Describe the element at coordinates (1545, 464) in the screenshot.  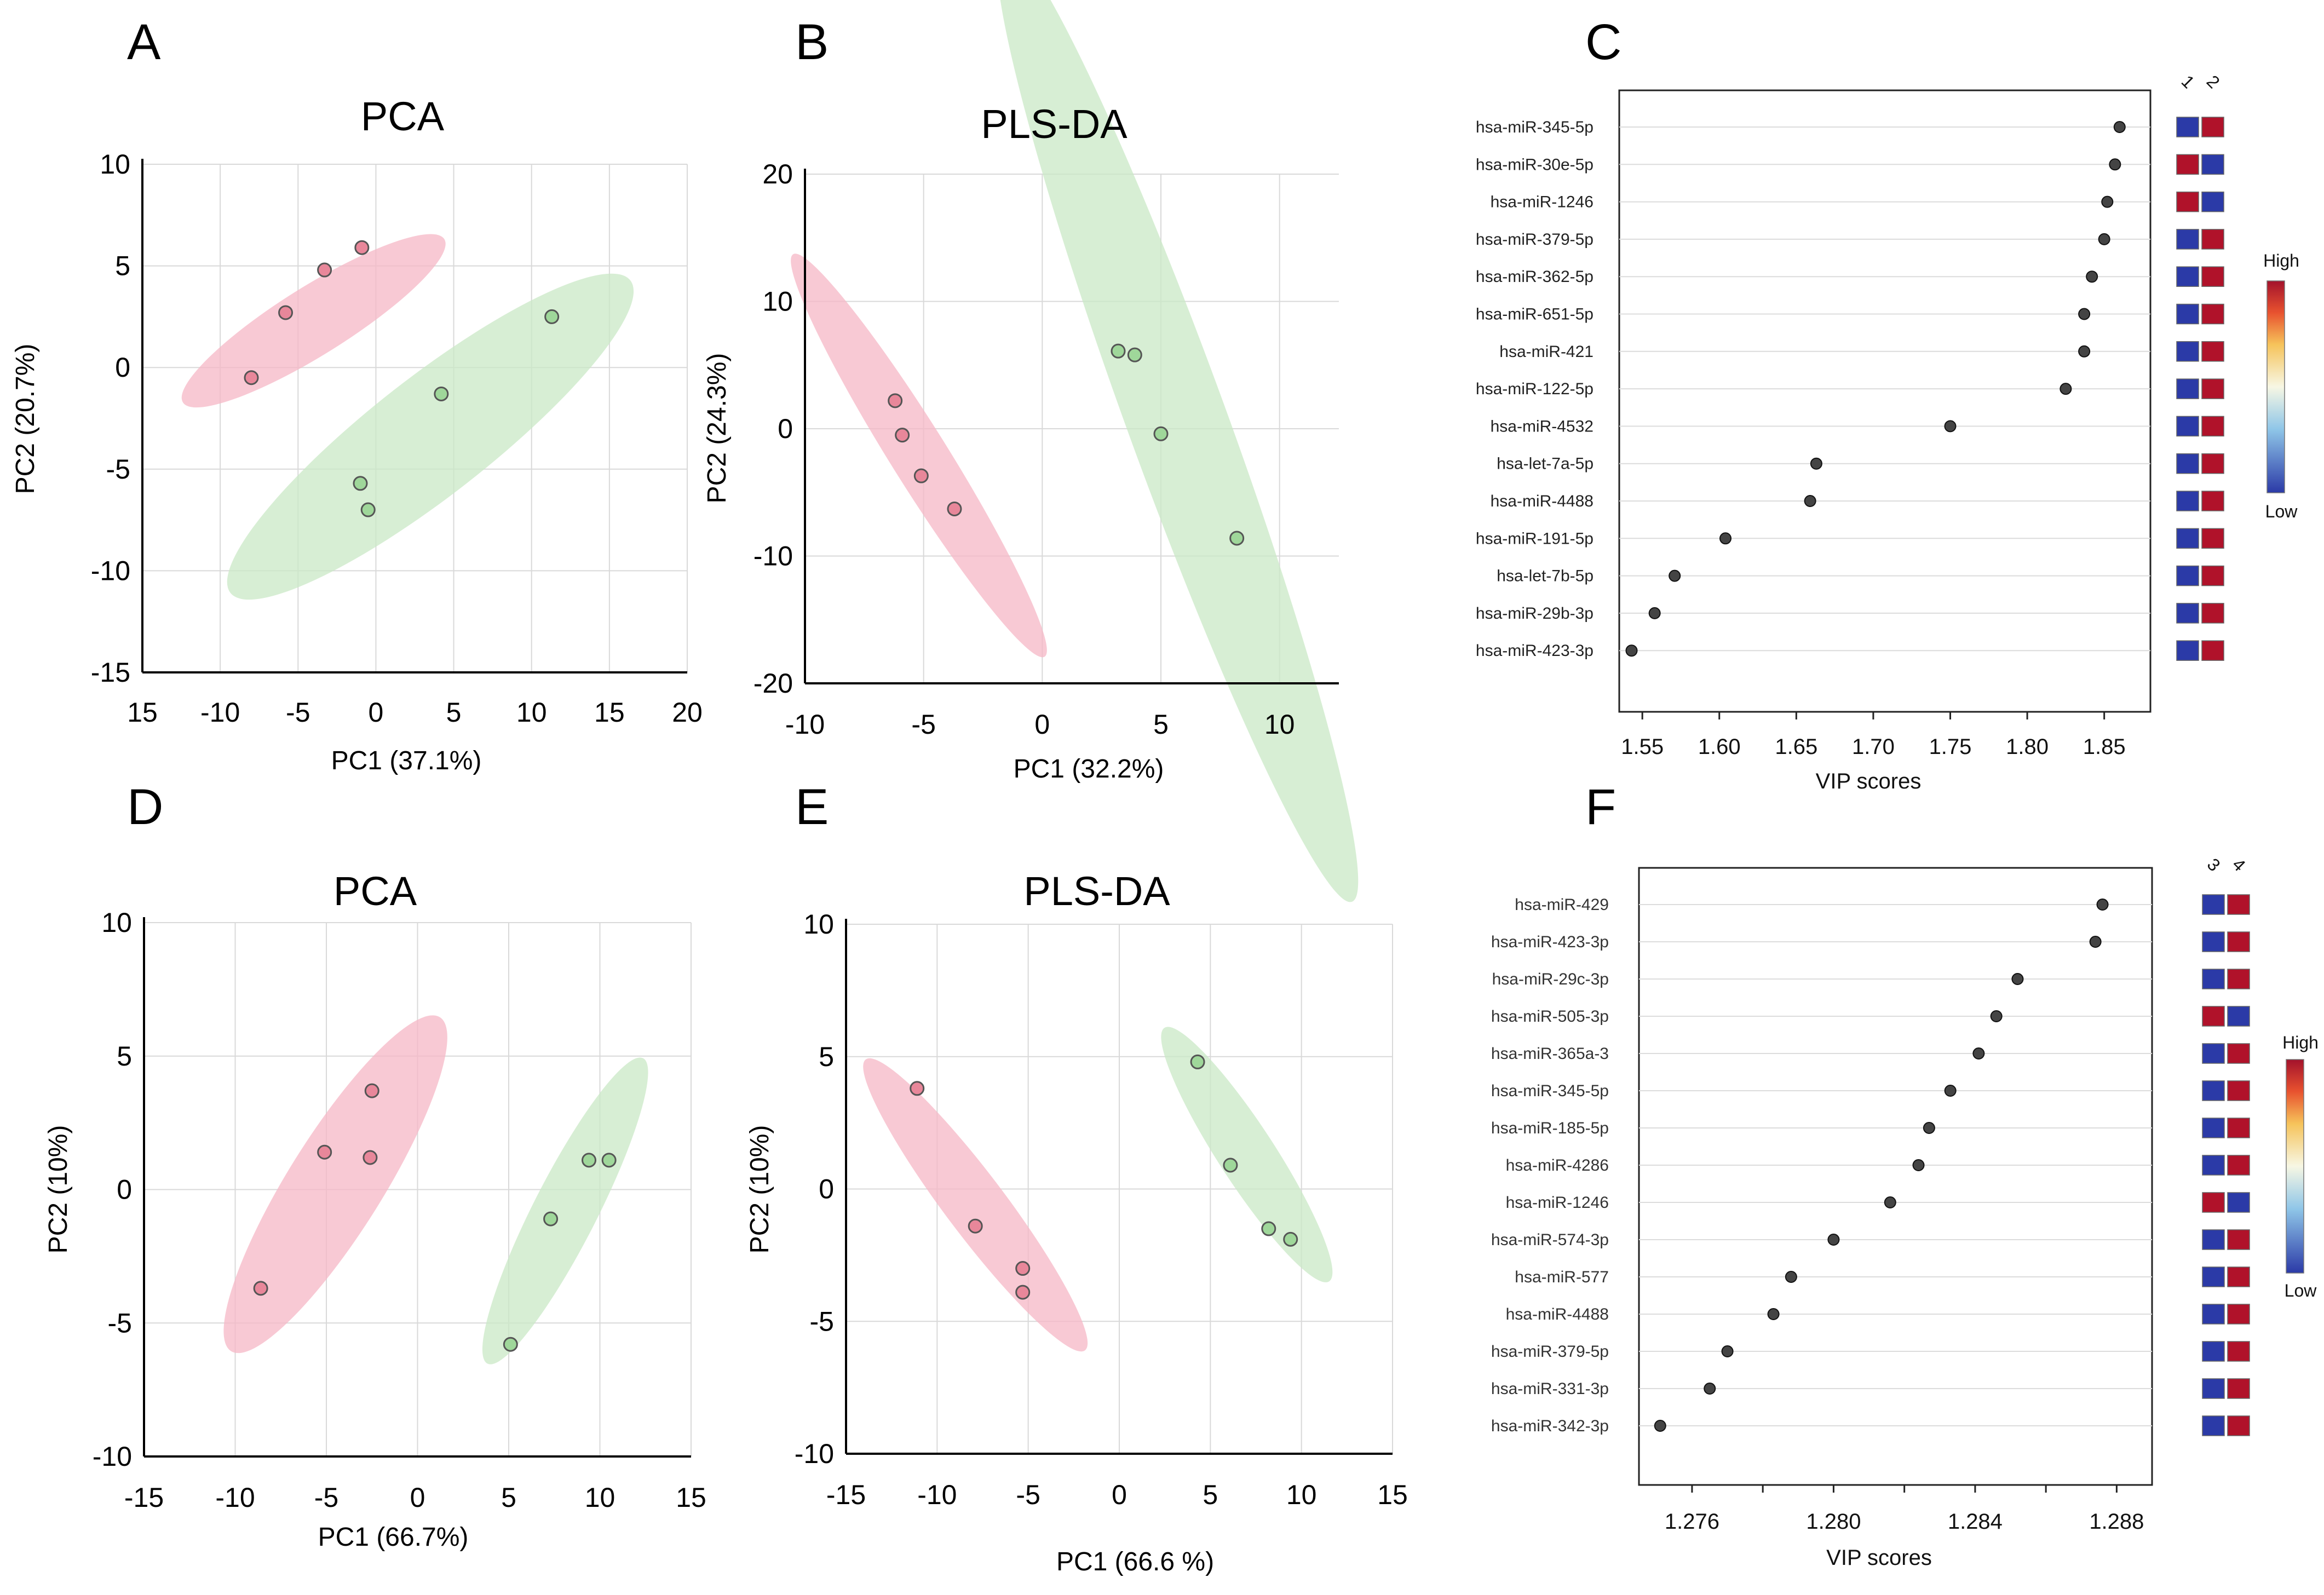
I see `feature-label: hsa-let-7a-5p` at that location.